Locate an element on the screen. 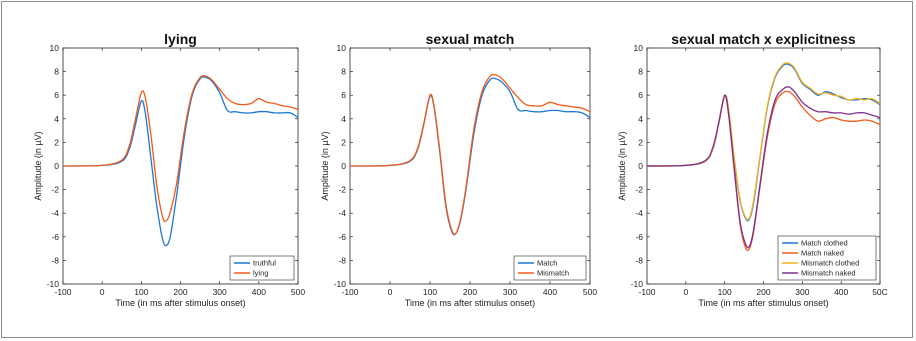 The width and height of the screenshot is (916, 341). x-tick-label: 50C is located at coordinates (880, 292).